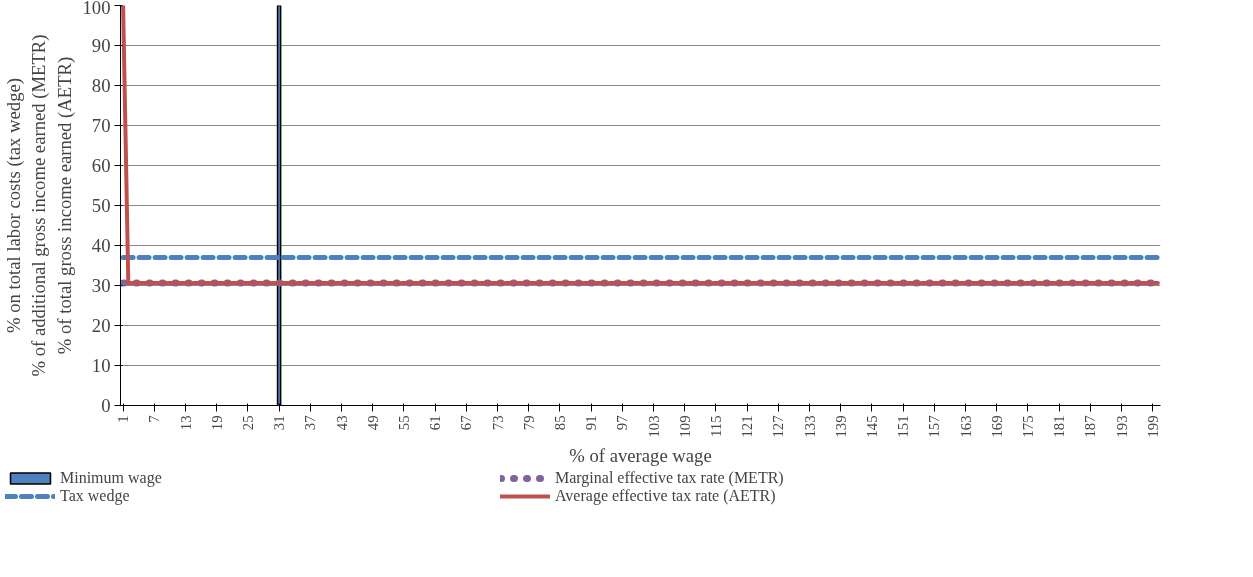 This screenshot has height=577, width=1253. Describe the element at coordinates (934, 426) in the screenshot. I see `x-tick-label: 157` at that location.